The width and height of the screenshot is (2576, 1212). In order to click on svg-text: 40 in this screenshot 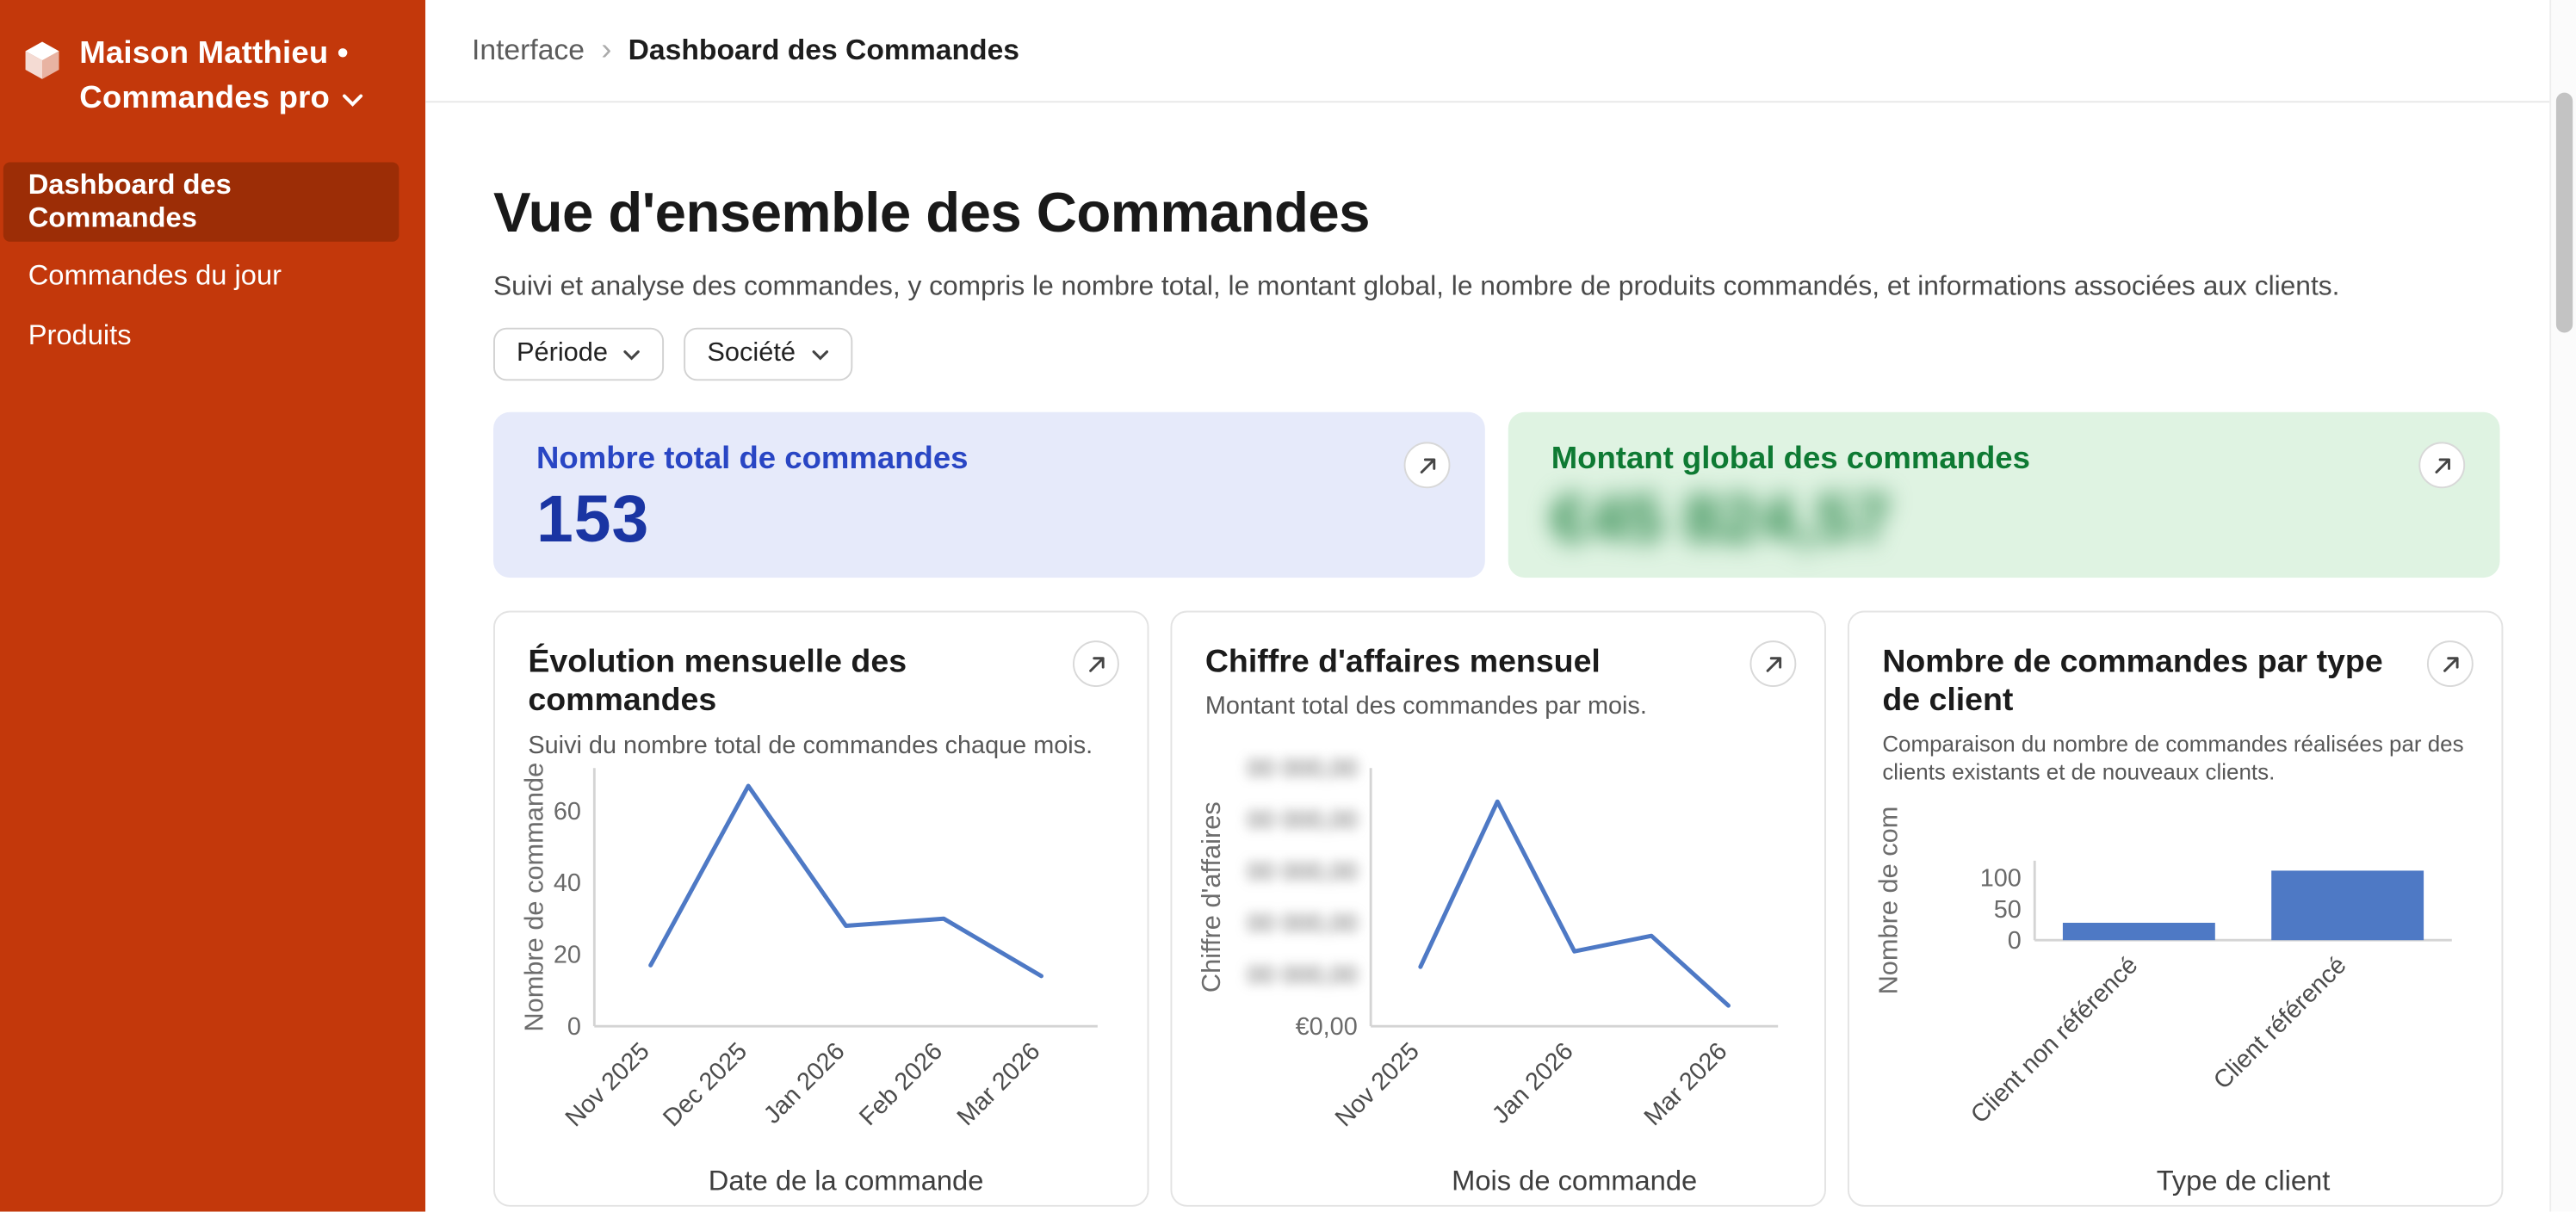, I will do `click(567, 883)`.